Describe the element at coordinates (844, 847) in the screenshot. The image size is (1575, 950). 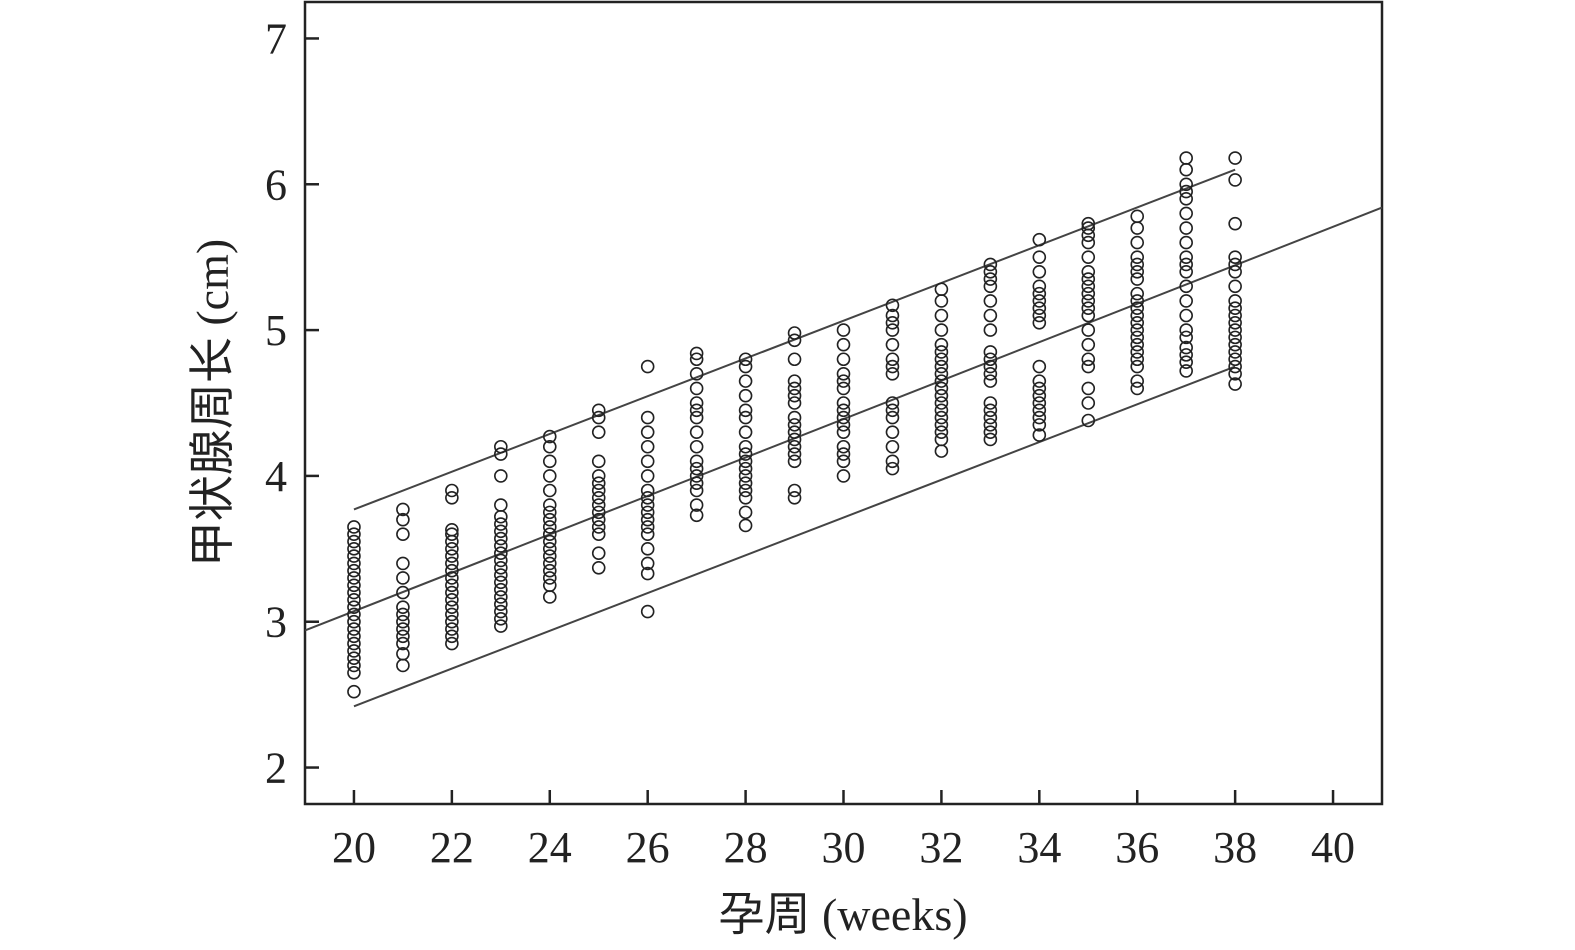
I see `x-tick-label: 30` at that location.